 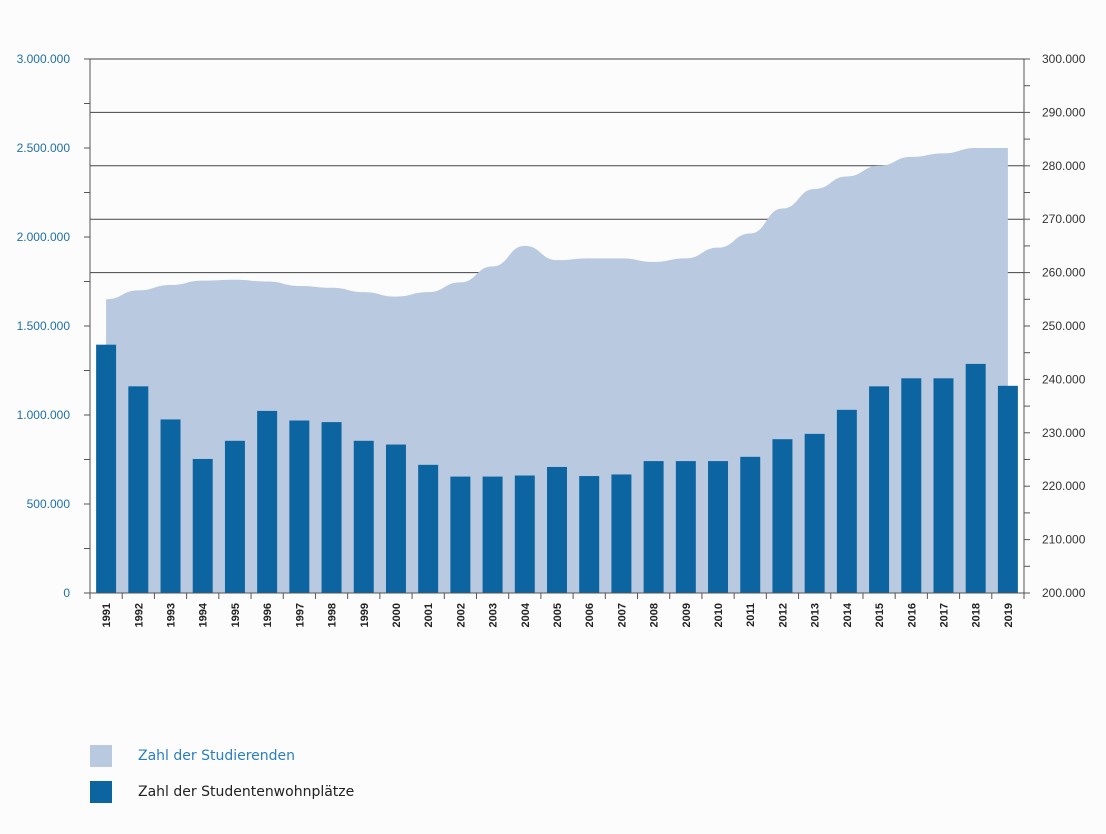 What do you see at coordinates (1064, 593) in the screenshot?
I see `right-tick-label: 200.000` at bounding box center [1064, 593].